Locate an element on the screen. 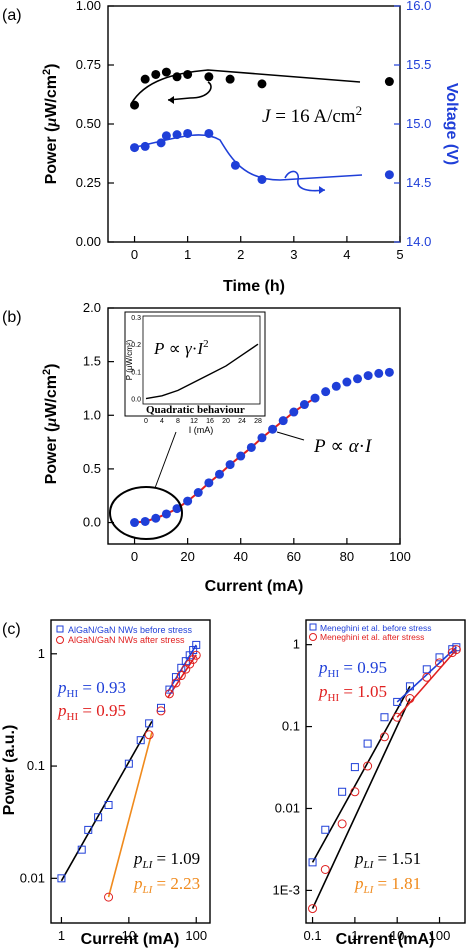 This screenshot has height=949, width=474. inset-formula: P ∝ γ·I2 is located at coordinates (181, 348).